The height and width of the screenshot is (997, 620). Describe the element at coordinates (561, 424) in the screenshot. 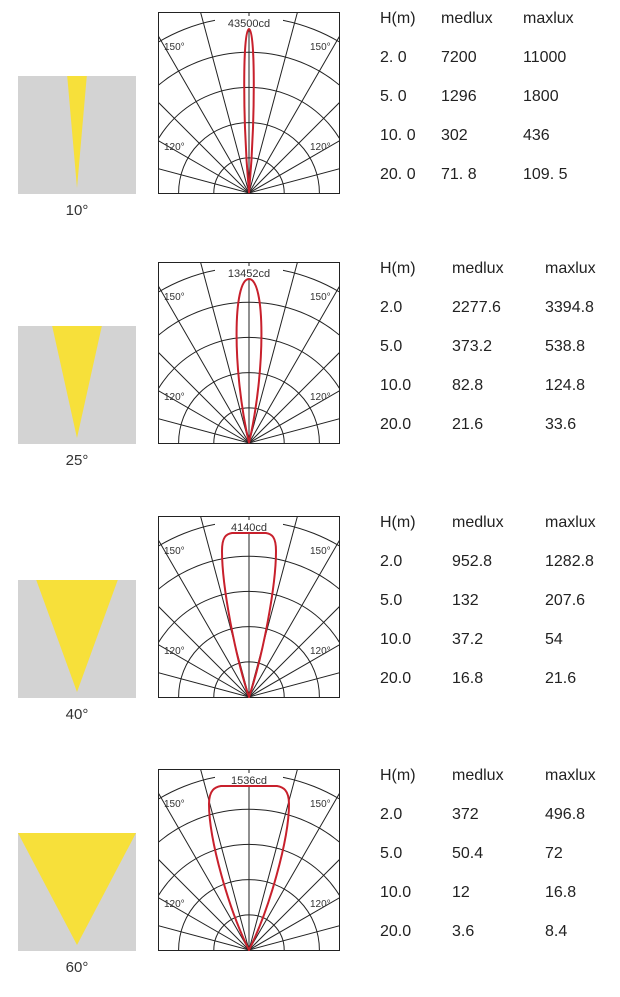

I see `table-cell: 33.6` at that location.